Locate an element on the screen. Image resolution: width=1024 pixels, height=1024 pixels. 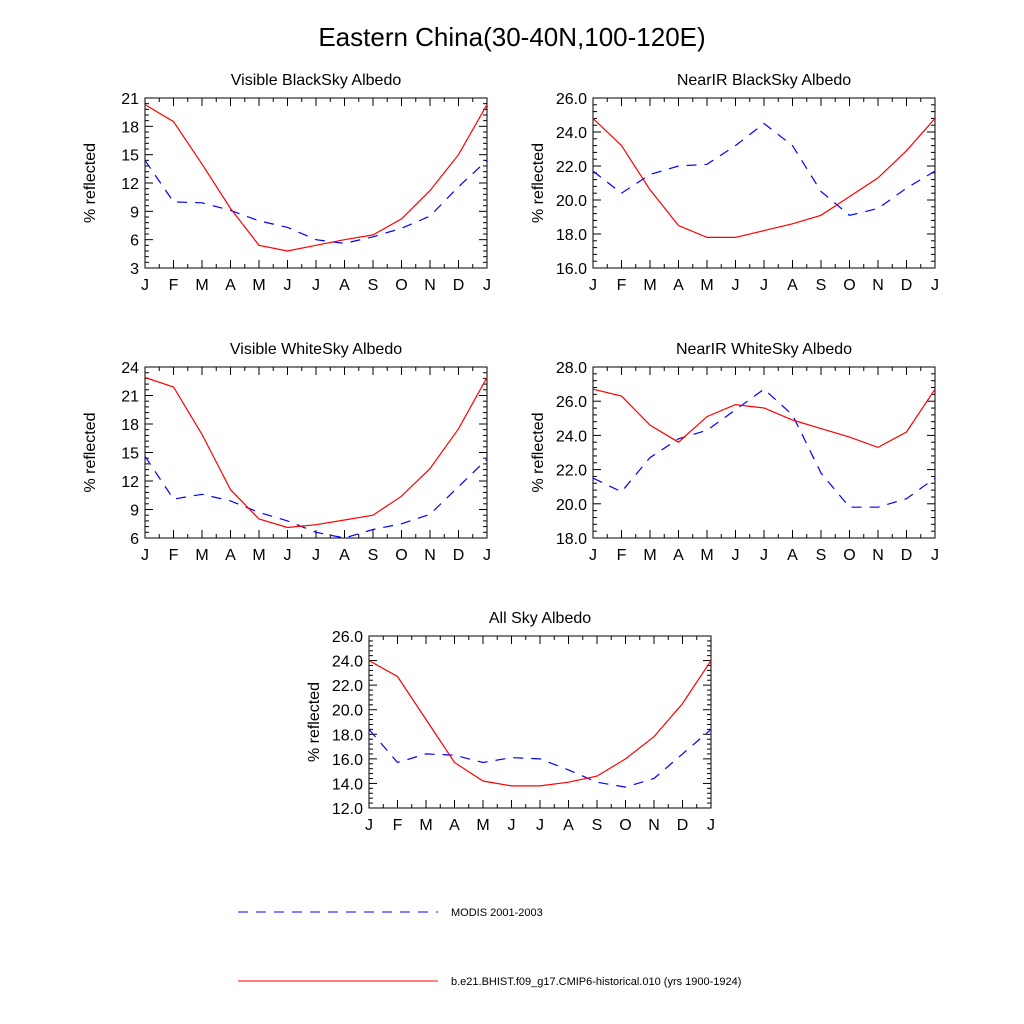
figure-title: Eastern China(30-40N,100-120E) is located at coordinates (512, 37).